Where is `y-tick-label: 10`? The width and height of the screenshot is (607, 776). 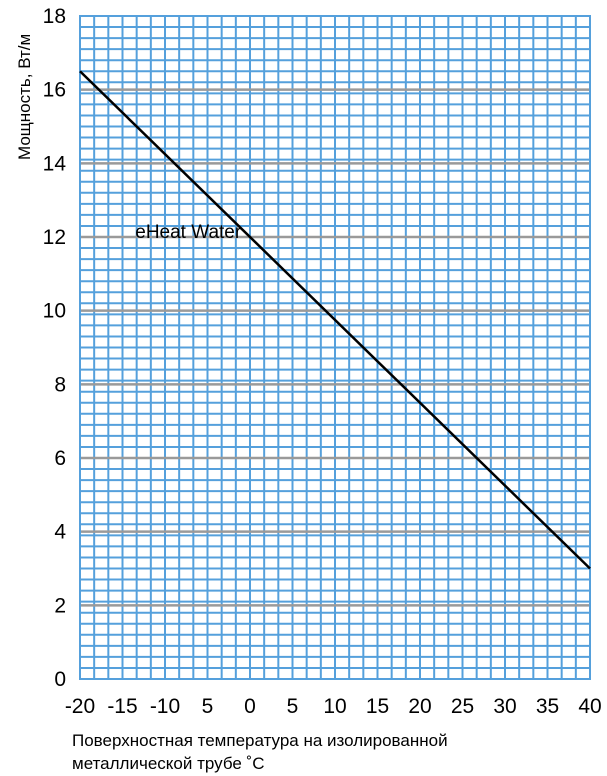 y-tick-label: 10 is located at coordinates (54, 311).